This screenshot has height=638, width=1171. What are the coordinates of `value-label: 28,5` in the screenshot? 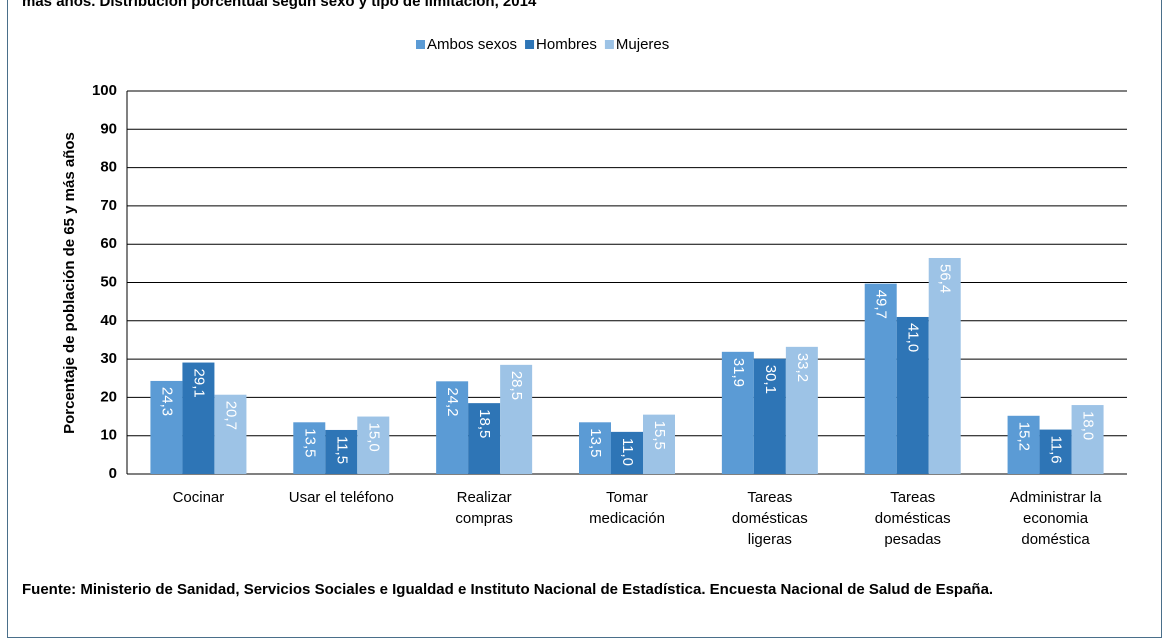 It's located at (516, 385).